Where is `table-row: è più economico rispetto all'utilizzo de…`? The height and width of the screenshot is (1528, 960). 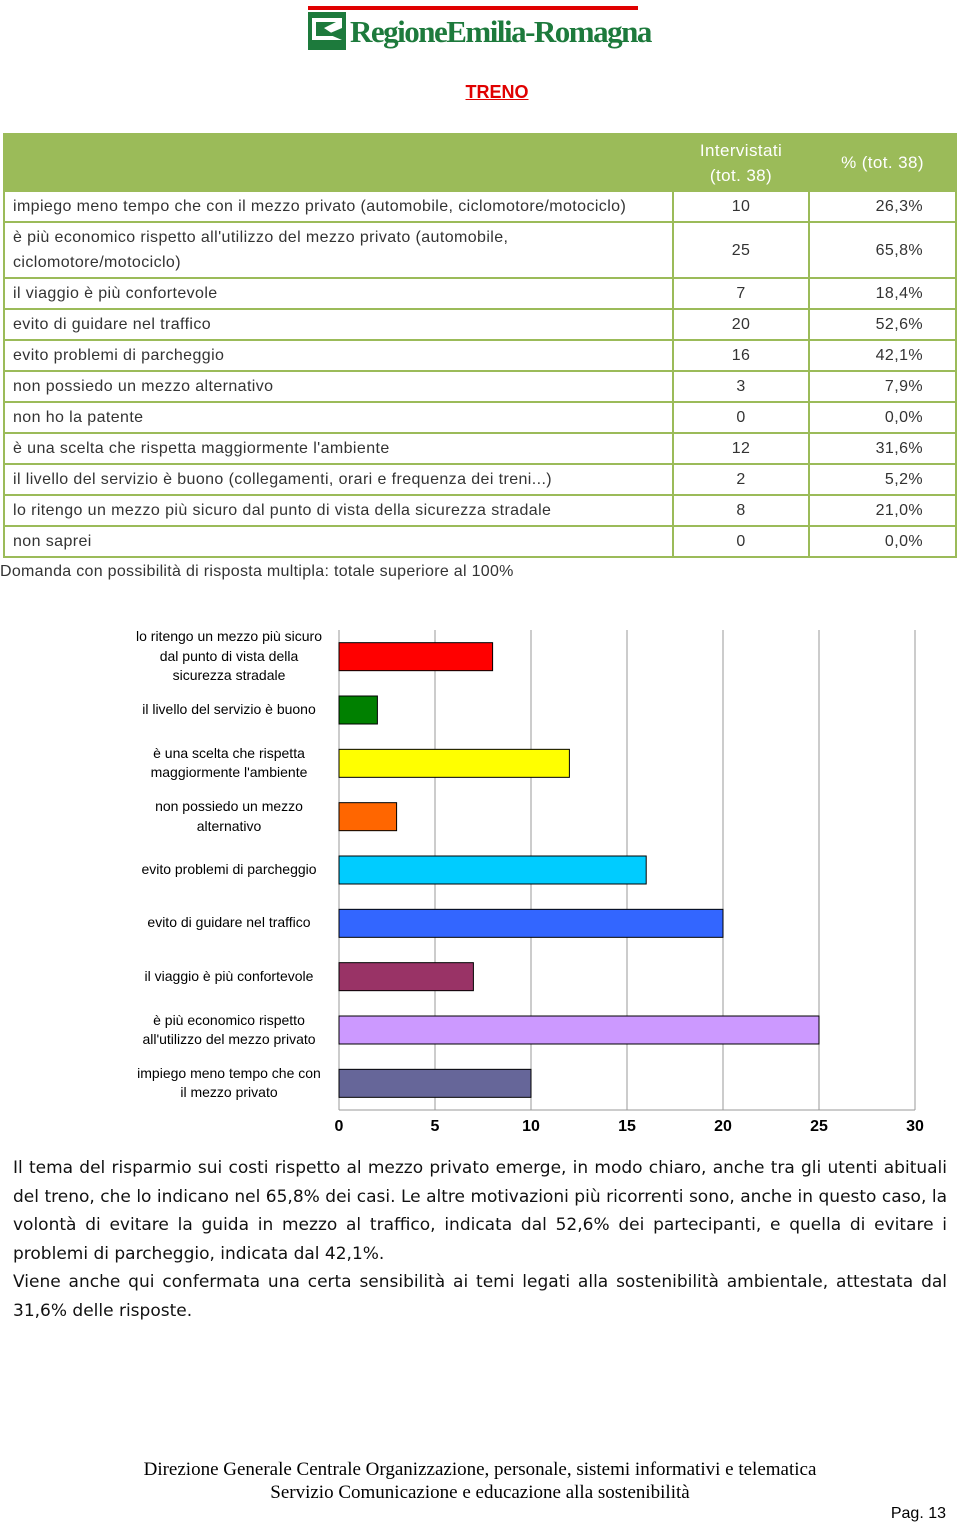 table-row: è più economico rispetto all'utilizzo de… is located at coordinates (480, 250).